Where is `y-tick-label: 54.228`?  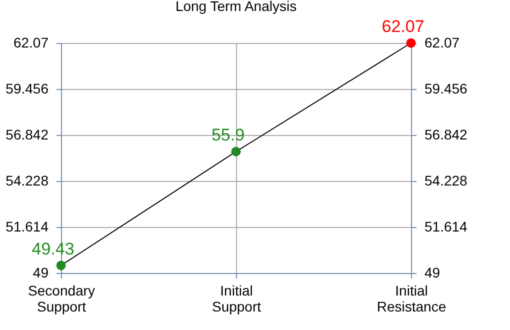 y-tick-label: 54.228 is located at coordinates (27, 180).